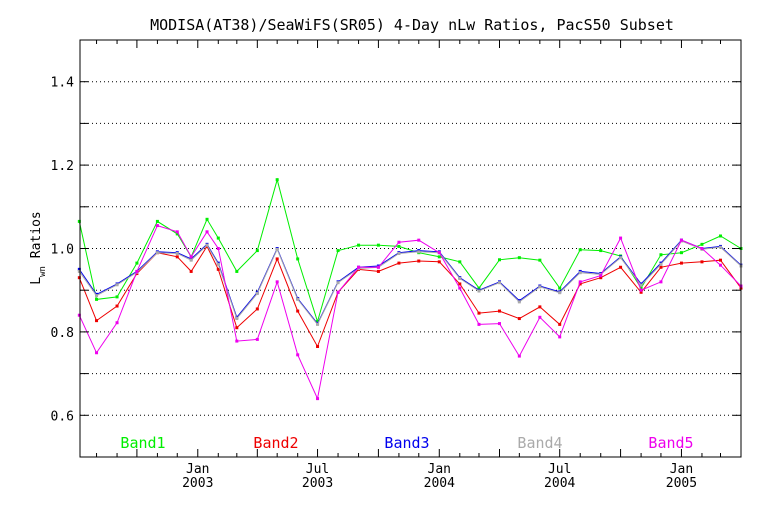 The height and width of the screenshot is (512, 768). I want to click on y-axis-label-main: L, so click(36, 281).